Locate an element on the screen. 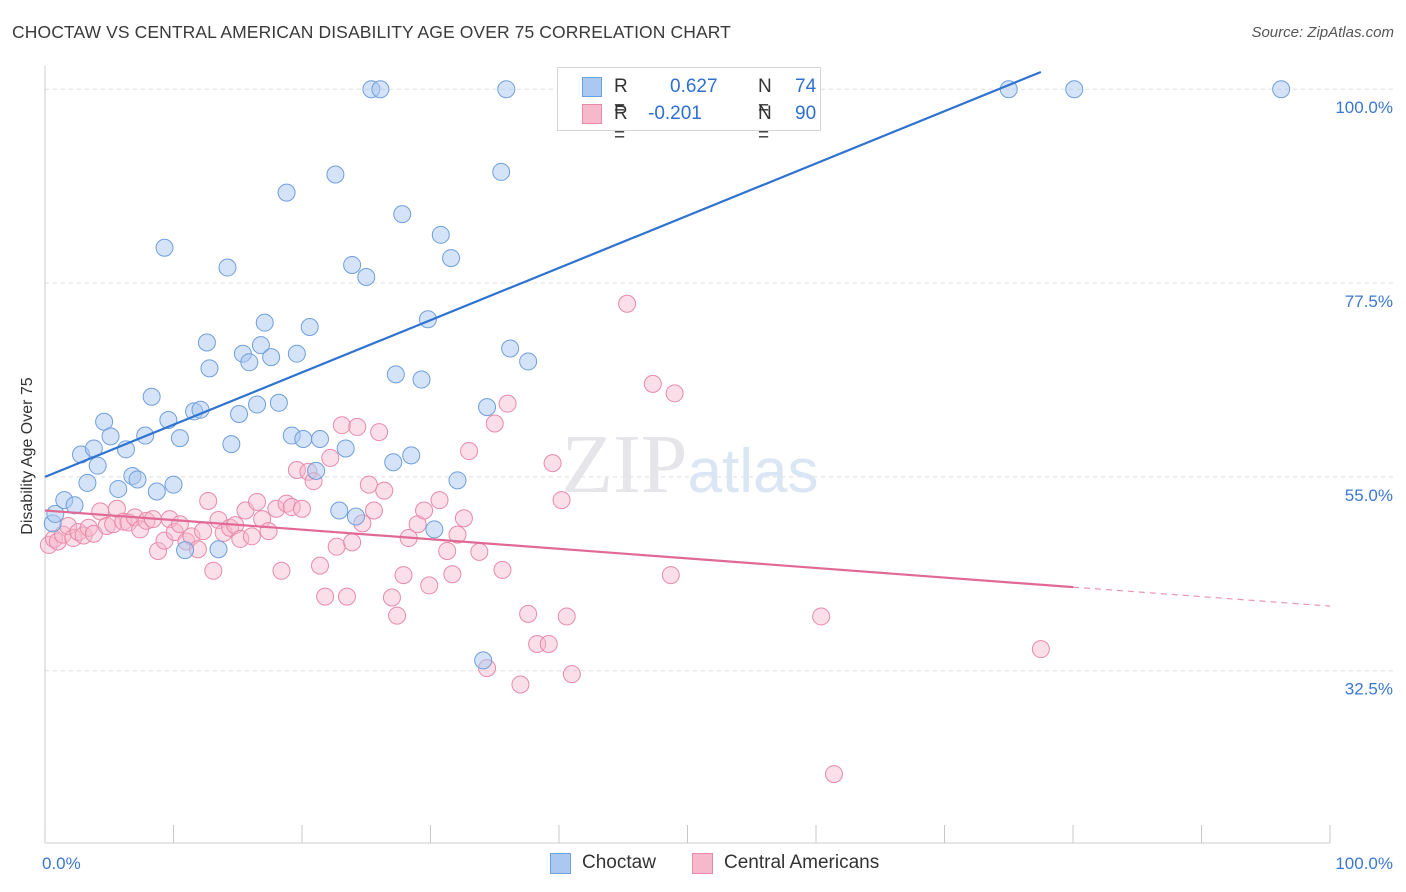  central-trend-extension is located at coordinates (1201, 596).